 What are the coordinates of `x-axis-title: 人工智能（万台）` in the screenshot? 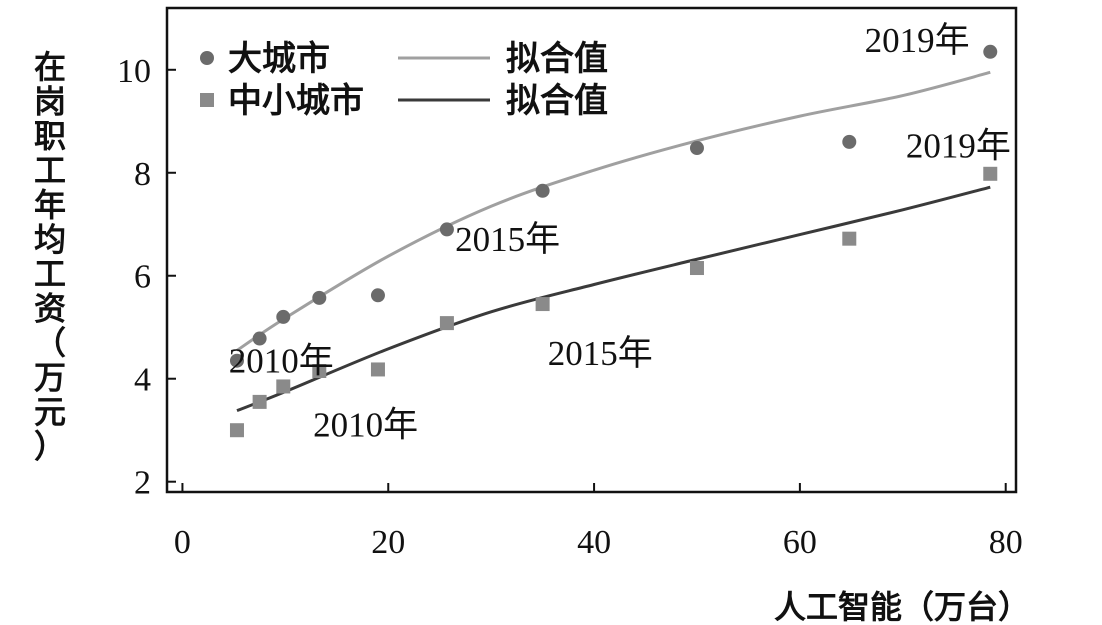 It's located at (902, 606).